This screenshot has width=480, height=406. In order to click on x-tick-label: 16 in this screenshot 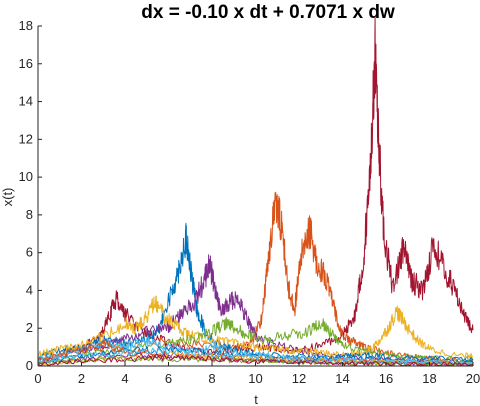, I will do `click(386, 378)`.